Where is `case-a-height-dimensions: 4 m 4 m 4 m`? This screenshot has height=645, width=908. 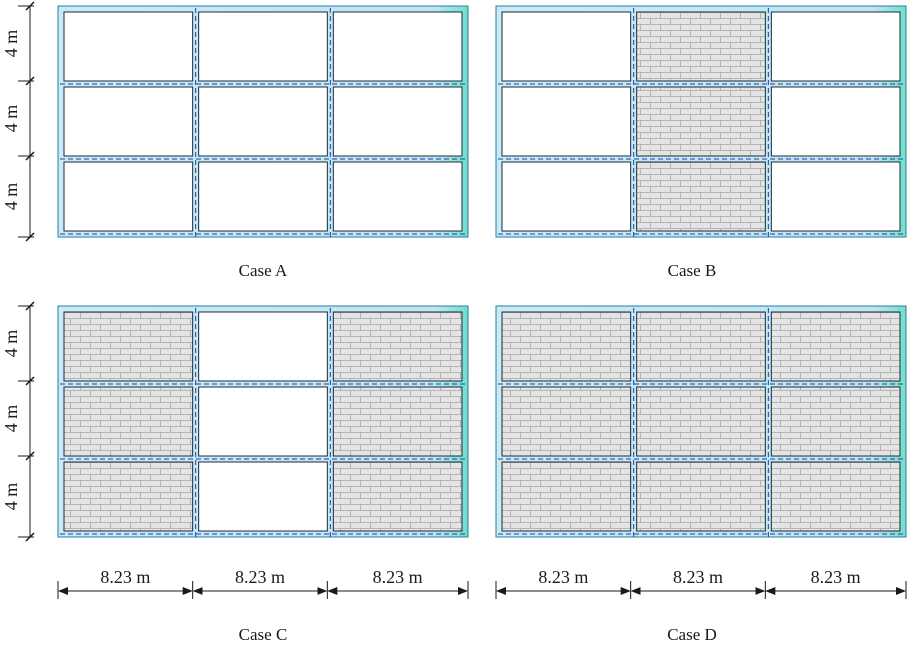 case-a-height-dimensions: 4 m 4 m 4 m is located at coordinates (18, 121).